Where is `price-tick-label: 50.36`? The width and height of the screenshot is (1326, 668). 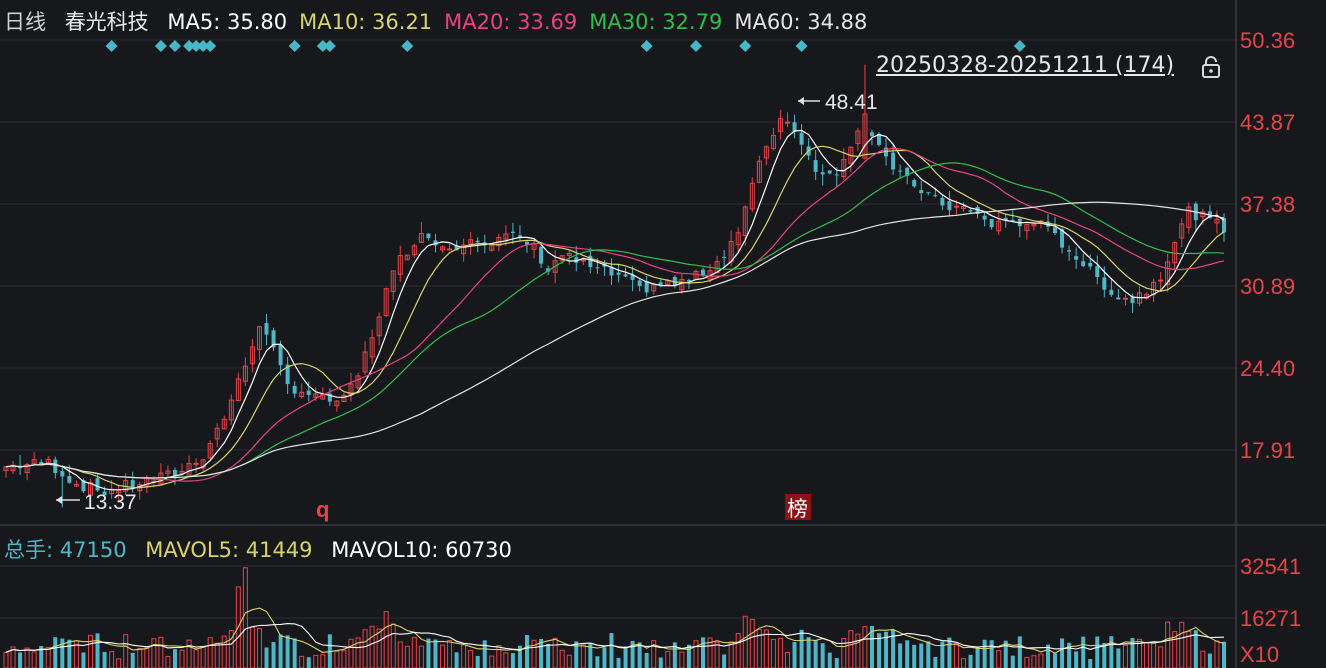 price-tick-label: 50.36 is located at coordinates (1267, 40).